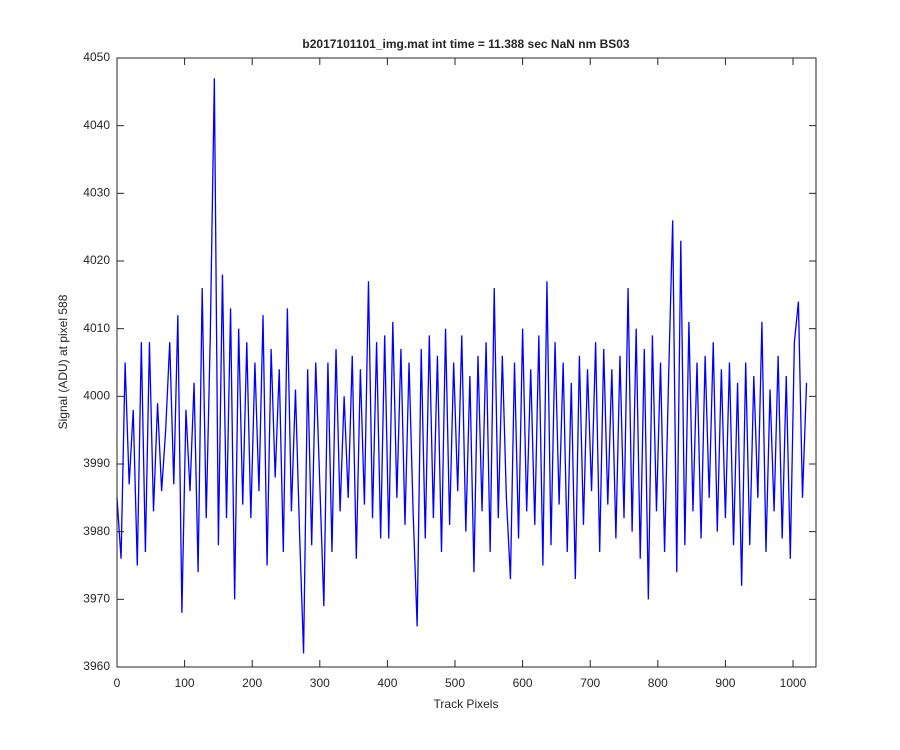 The image size is (900, 750). What do you see at coordinates (96, 328) in the screenshot?
I see `y-tick-label: 4010` at bounding box center [96, 328].